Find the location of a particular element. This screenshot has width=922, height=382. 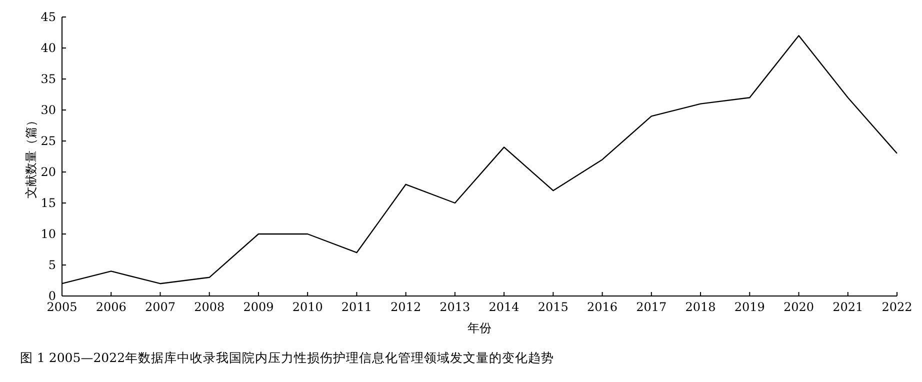

x-tick-label: 2013 is located at coordinates (455, 307).